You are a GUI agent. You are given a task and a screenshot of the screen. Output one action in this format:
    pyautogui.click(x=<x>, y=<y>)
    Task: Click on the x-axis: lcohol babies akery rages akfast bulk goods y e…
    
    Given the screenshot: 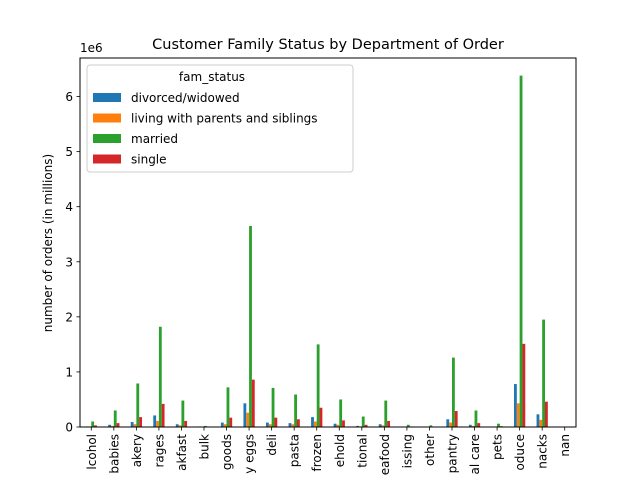 What is the action you would take?
    pyautogui.click(x=328, y=451)
    